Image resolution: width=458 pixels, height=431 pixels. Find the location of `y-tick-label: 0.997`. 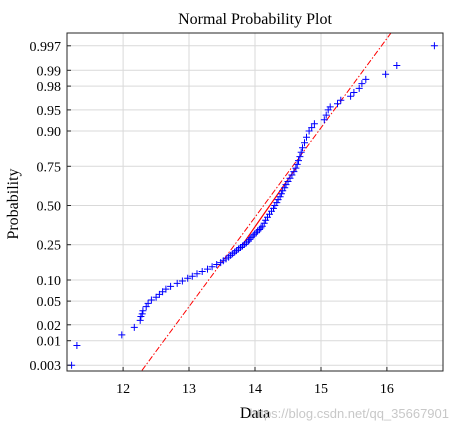

y-tick-label: 0.997 is located at coordinates (46, 47).